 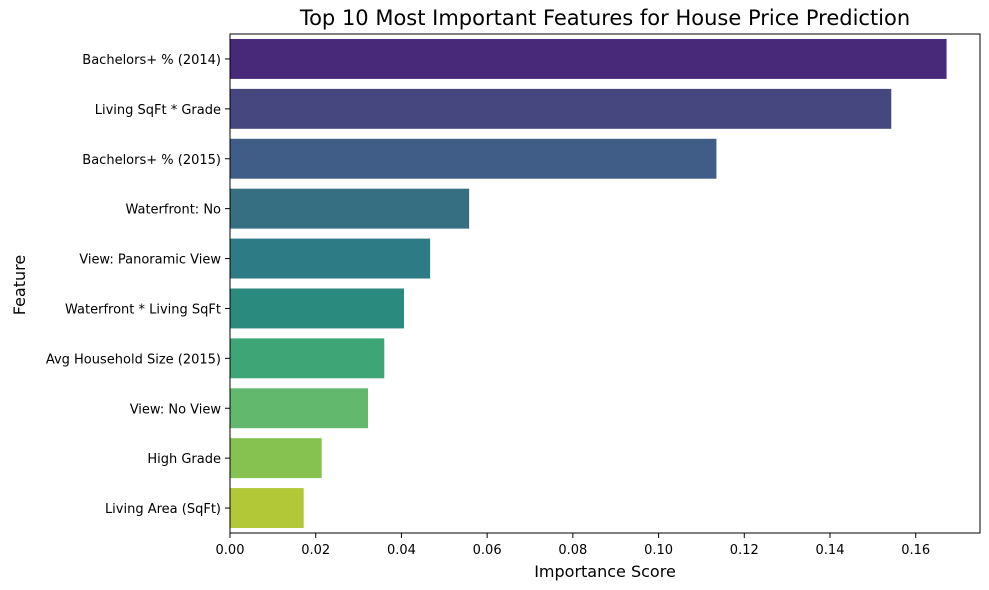 What do you see at coordinates (184, 459) in the screenshot?
I see `y-tick-label: High Grade` at bounding box center [184, 459].